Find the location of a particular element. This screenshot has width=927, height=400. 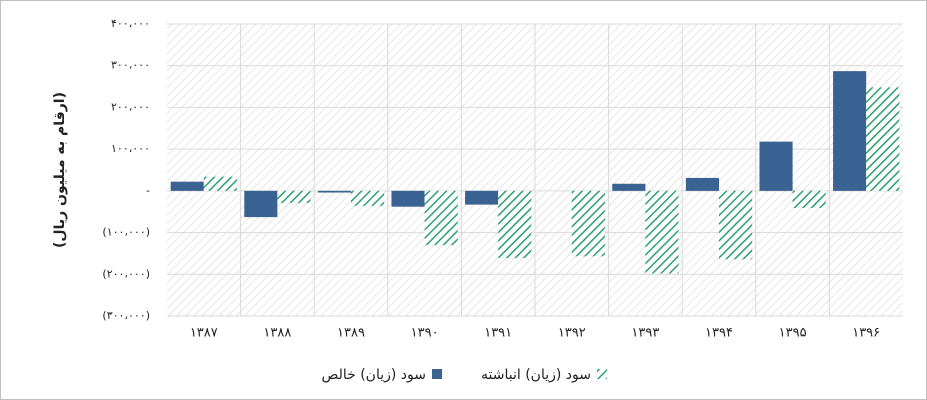

y-tick-label: (۱۰۰،۰۰۰) is located at coordinates (126, 232).